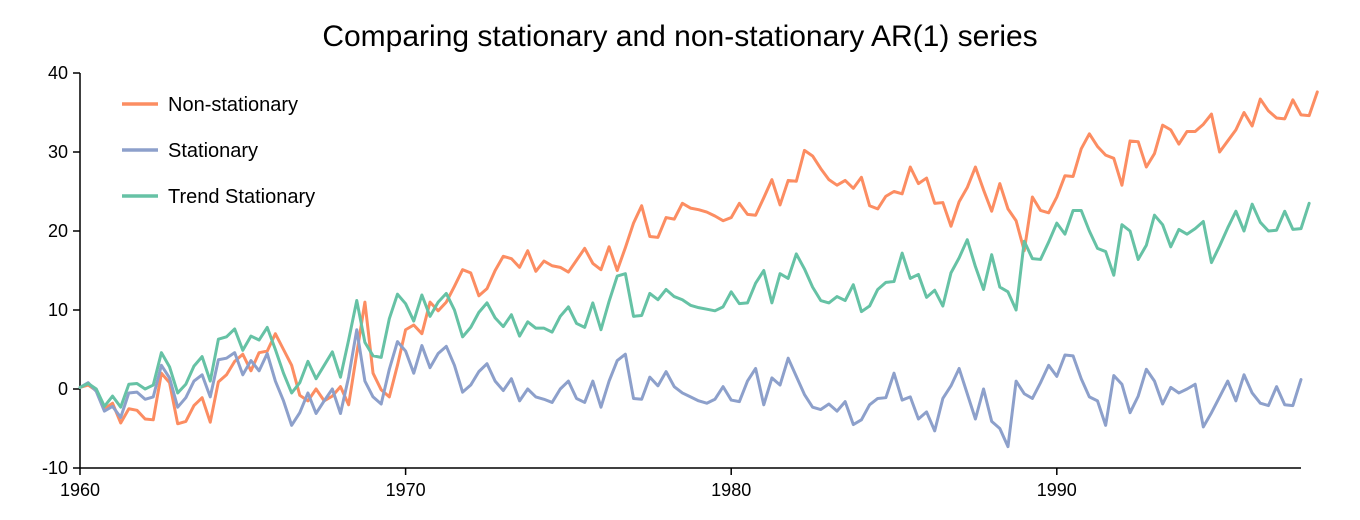 Image resolution: width=1360 pixels, height=520 pixels. I want to click on legend-label-trend-stationary: Trend Stationary, so click(241, 197).